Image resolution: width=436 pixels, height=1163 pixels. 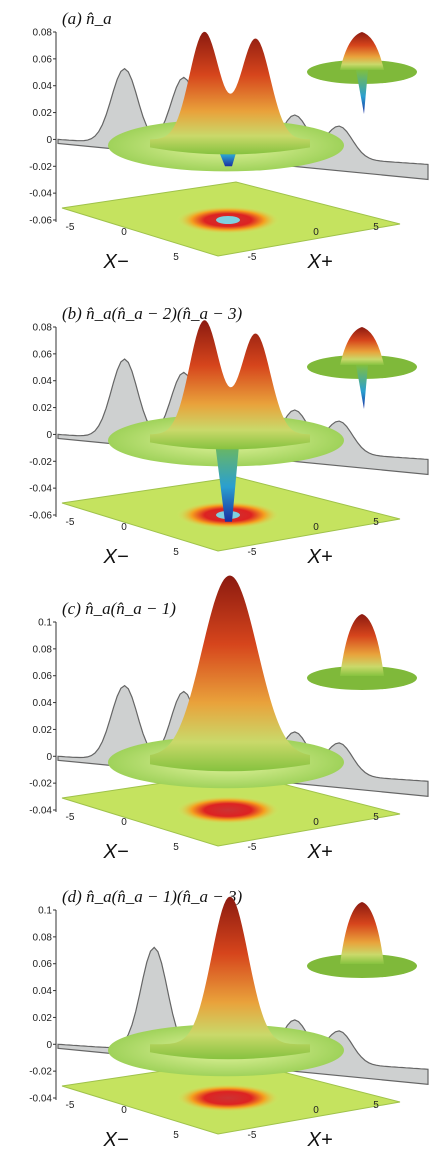 I want to click on panel-title: (b) n̂_a(n̂_a − 2)(n̂_a − 3), so click(x=152, y=313).